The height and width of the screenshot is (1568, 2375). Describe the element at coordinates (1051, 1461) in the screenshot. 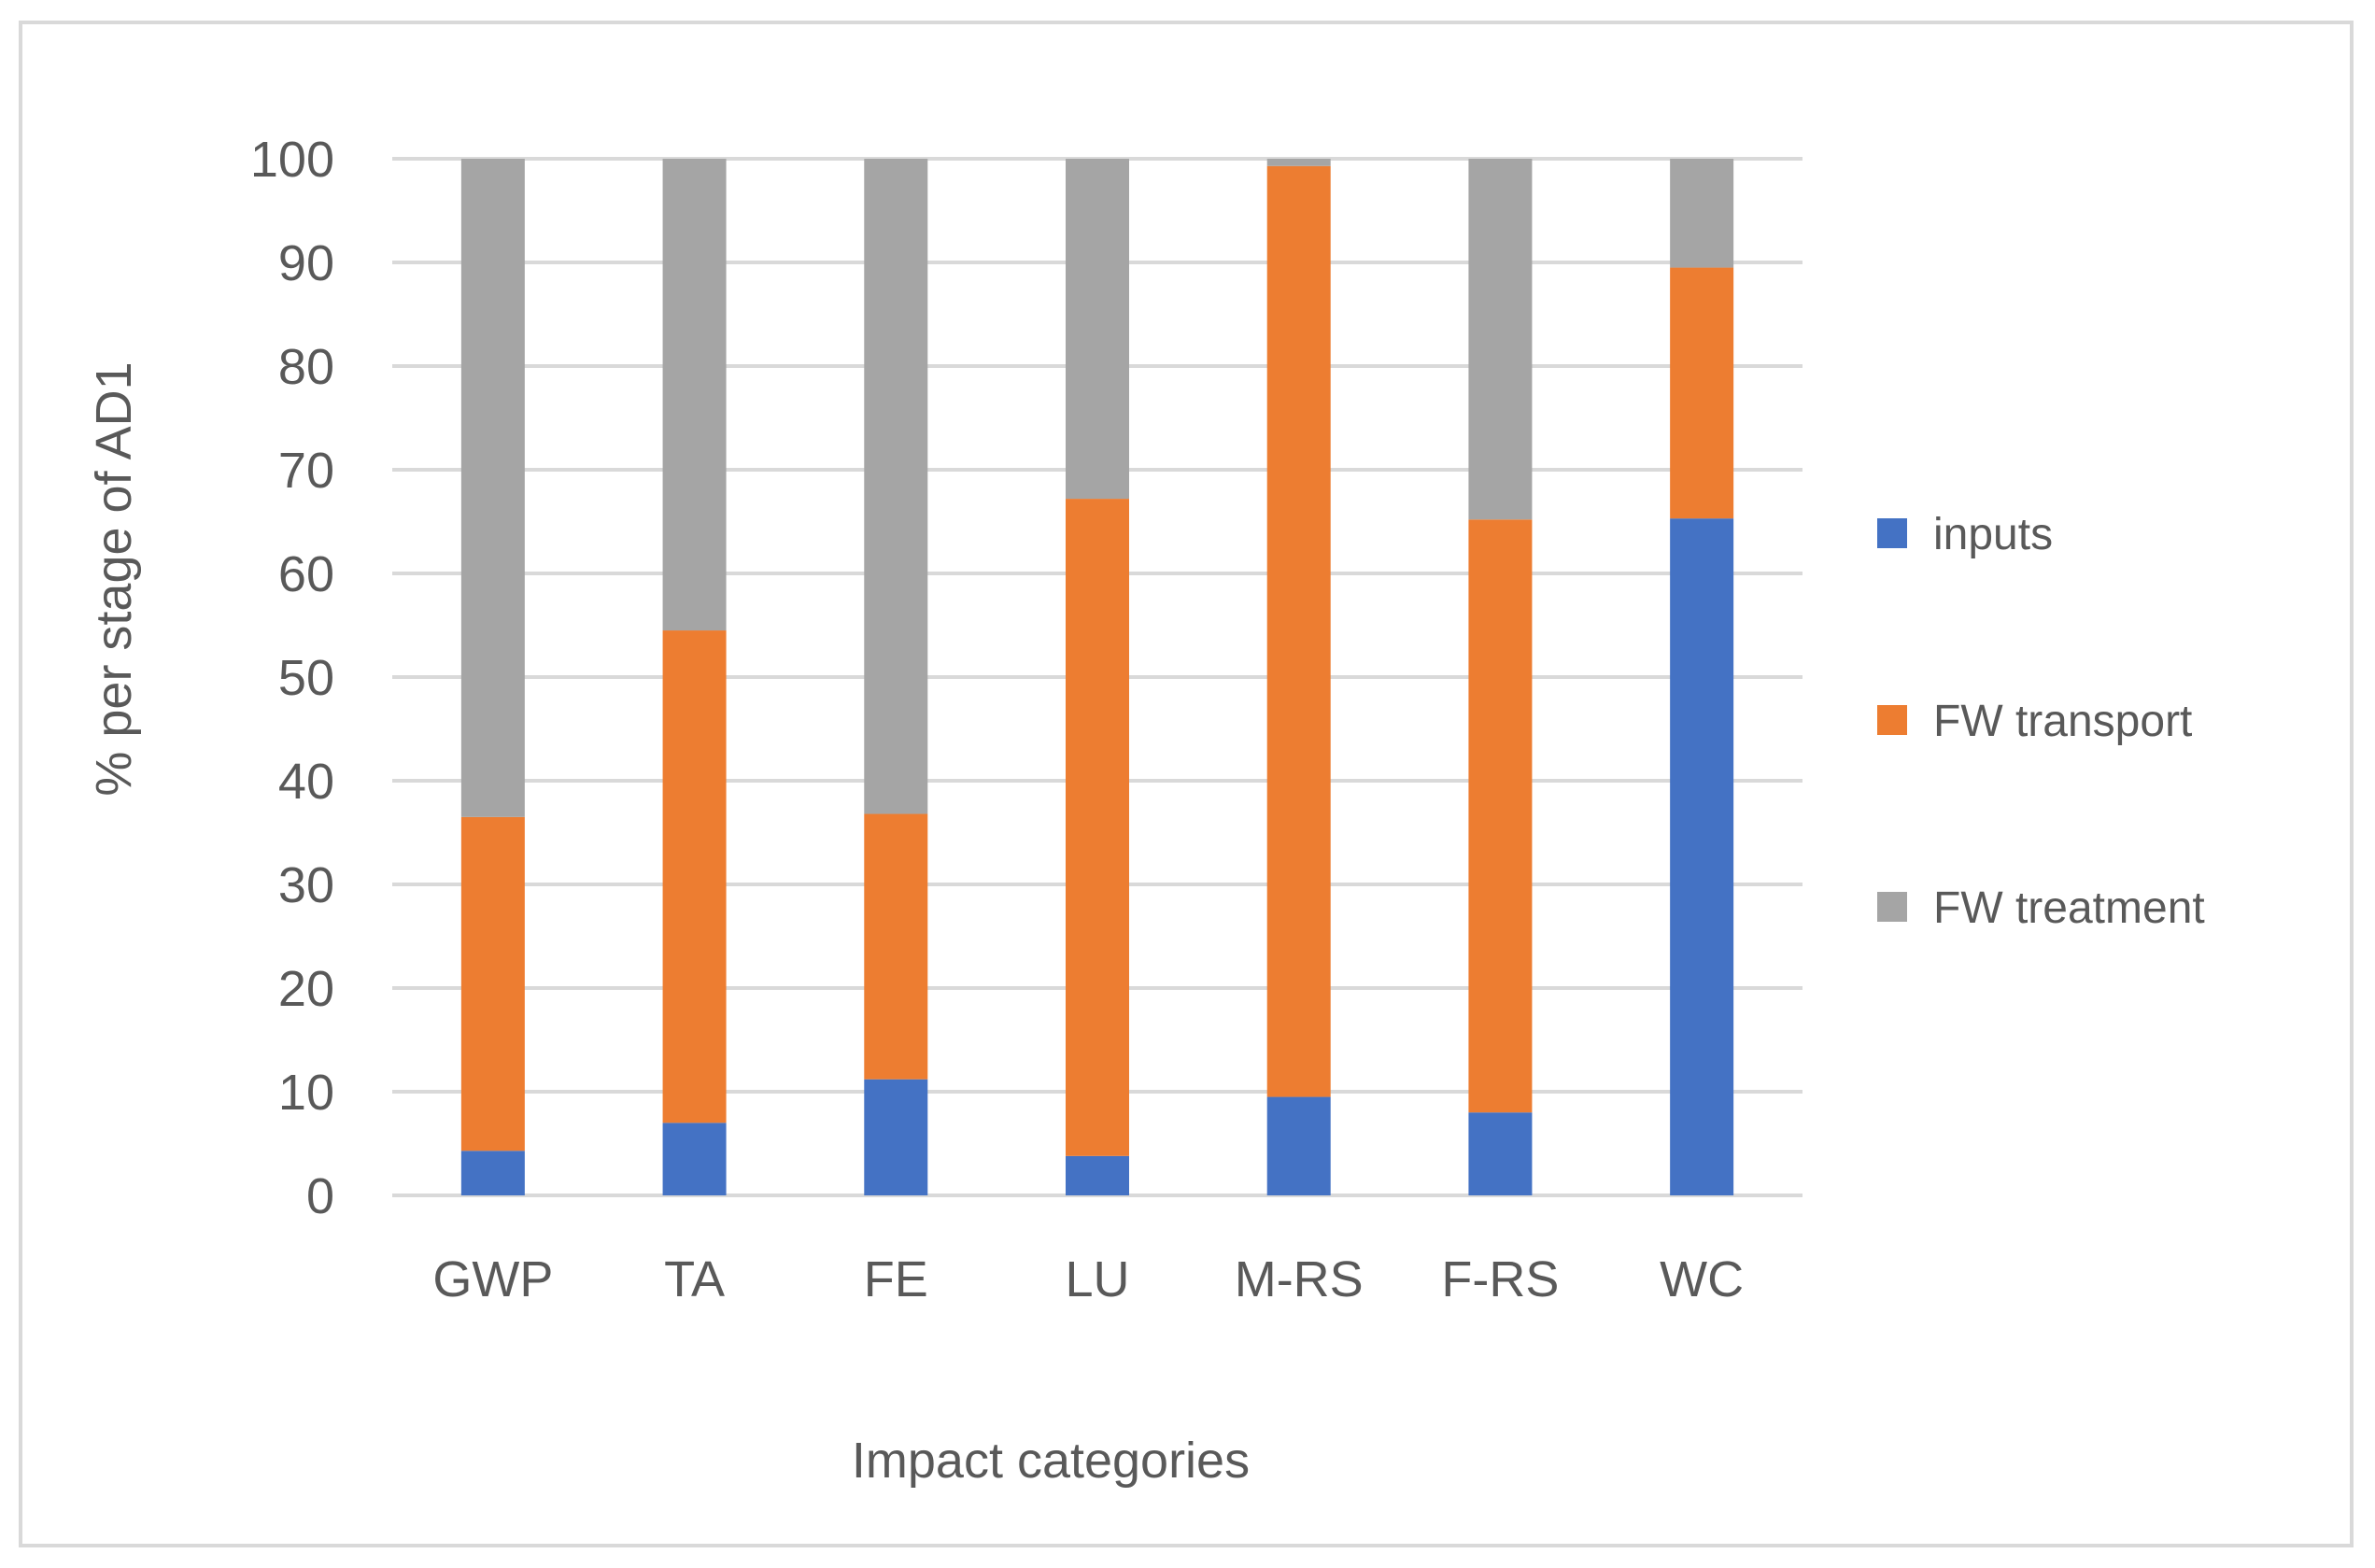

I see `x-axis-title: Impact categories` at that location.